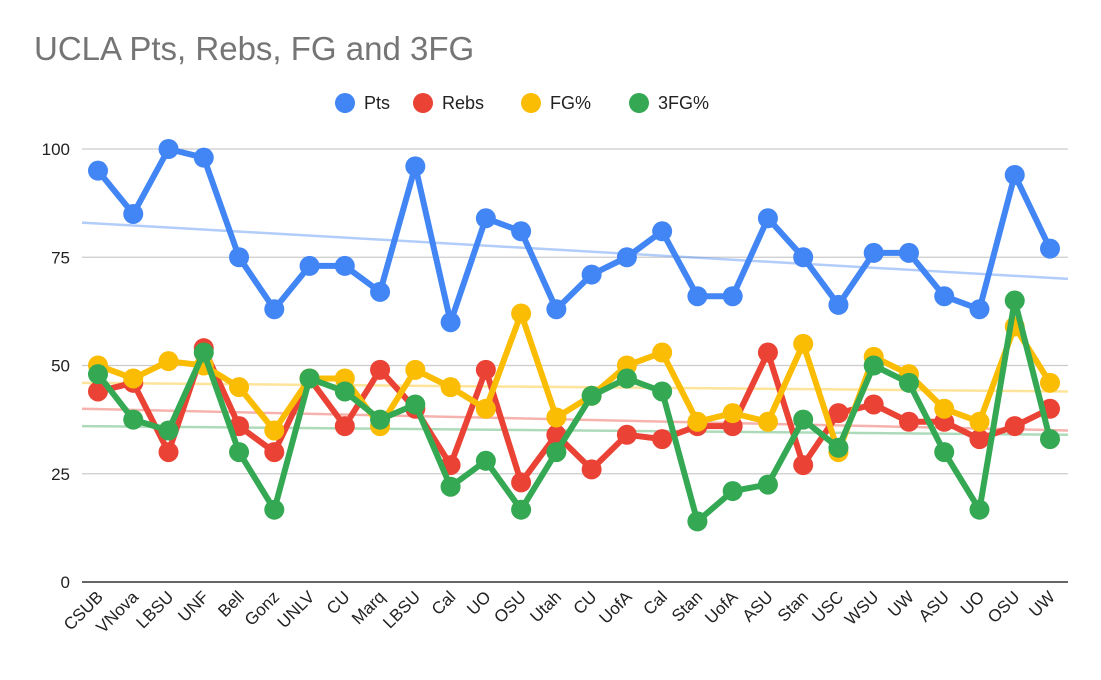 The height and width of the screenshot is (680, 1101). What do you see at coordinates (545, 606) in the screenshot?
I see `x-tick-label: Utah` at bounding box center [545, 606].